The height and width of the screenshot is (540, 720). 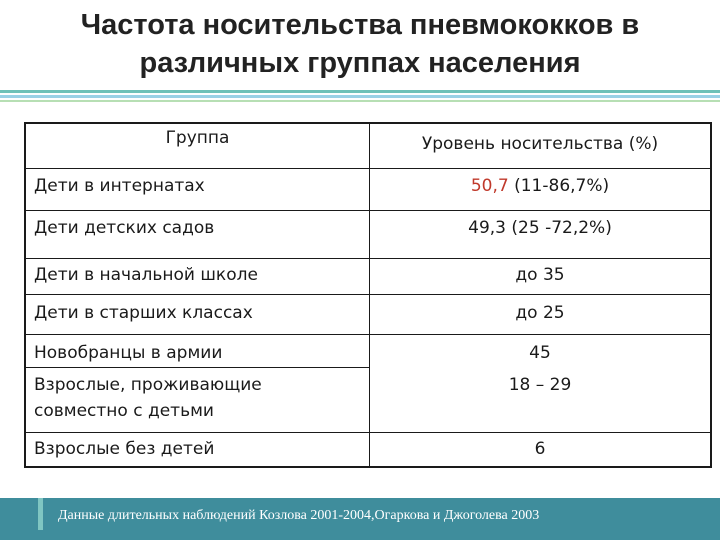 I want to click on header-group: Группа, so click(x=197, y=138).